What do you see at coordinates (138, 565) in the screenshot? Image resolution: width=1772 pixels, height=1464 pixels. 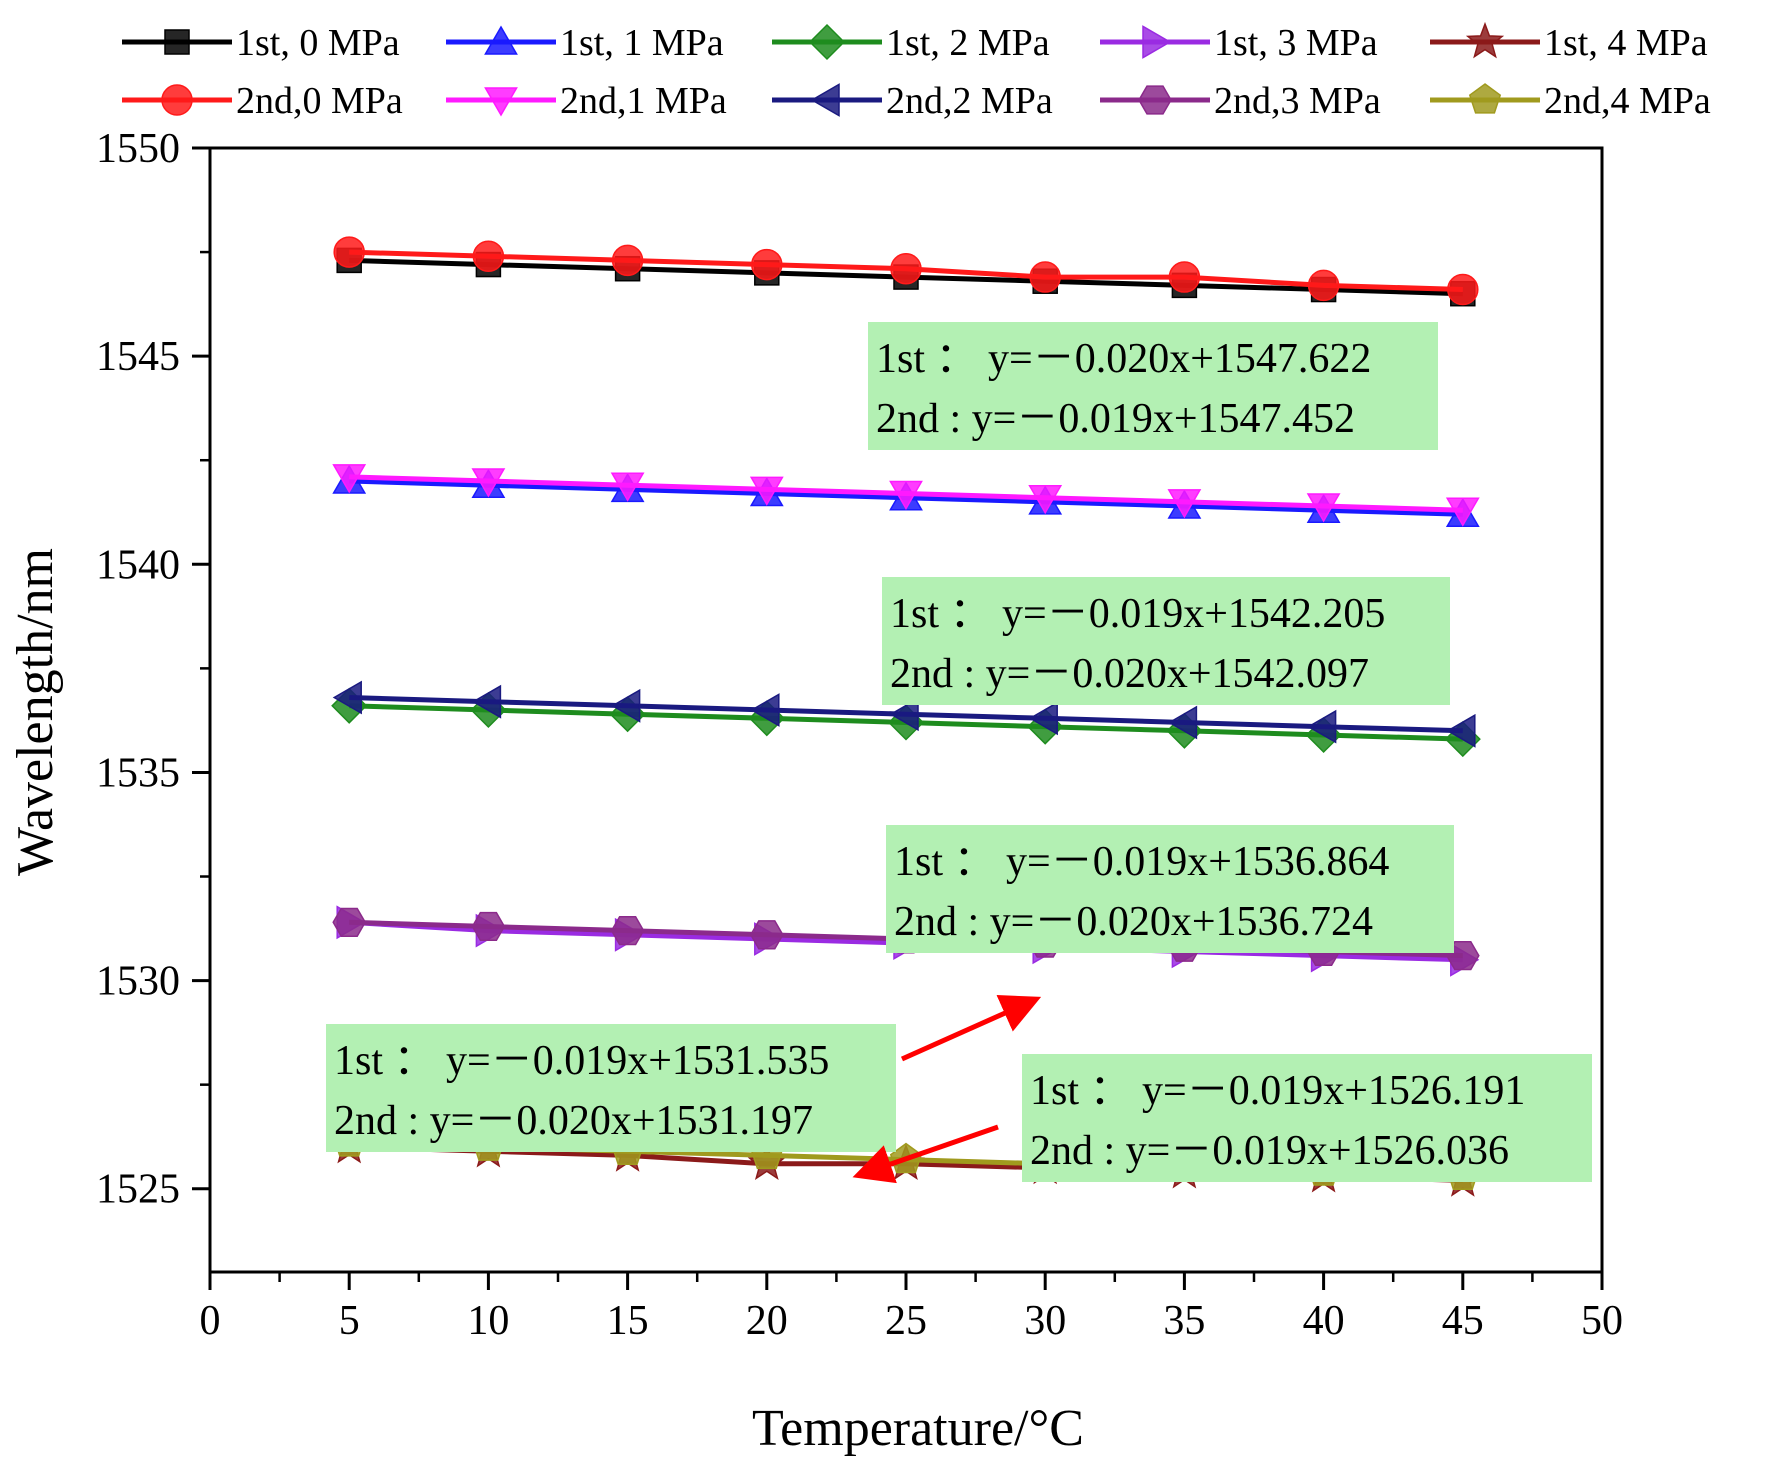 I see `y-tick-label: 1540` at bounding box center [138, 565].